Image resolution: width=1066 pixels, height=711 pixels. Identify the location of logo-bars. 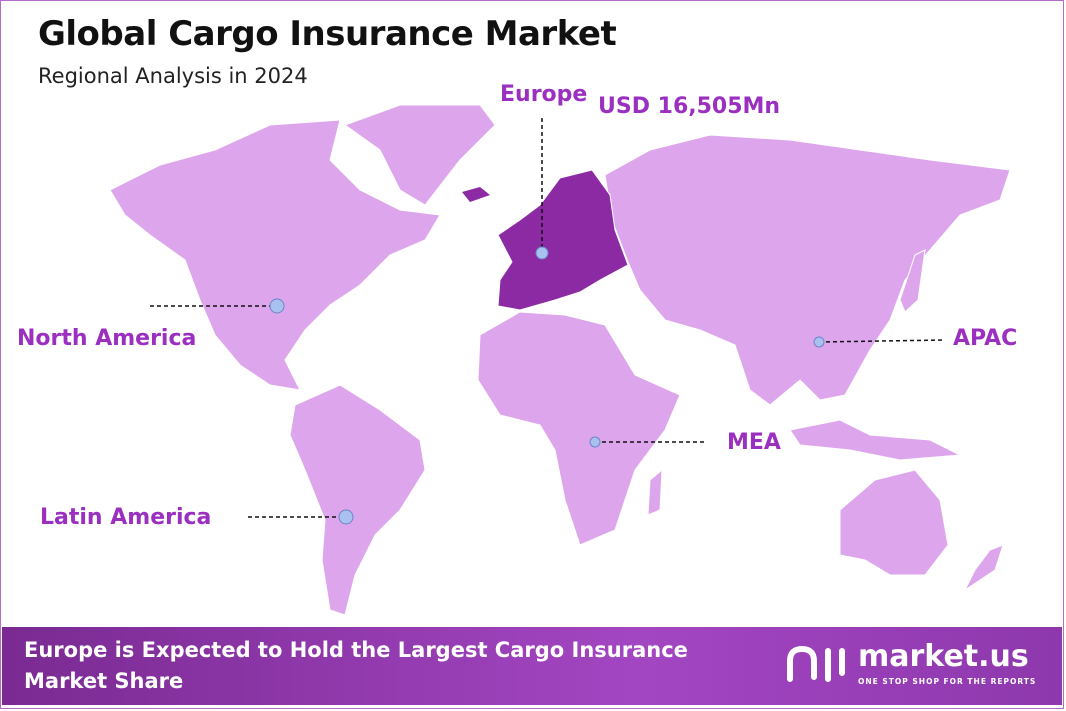
(835, 665).